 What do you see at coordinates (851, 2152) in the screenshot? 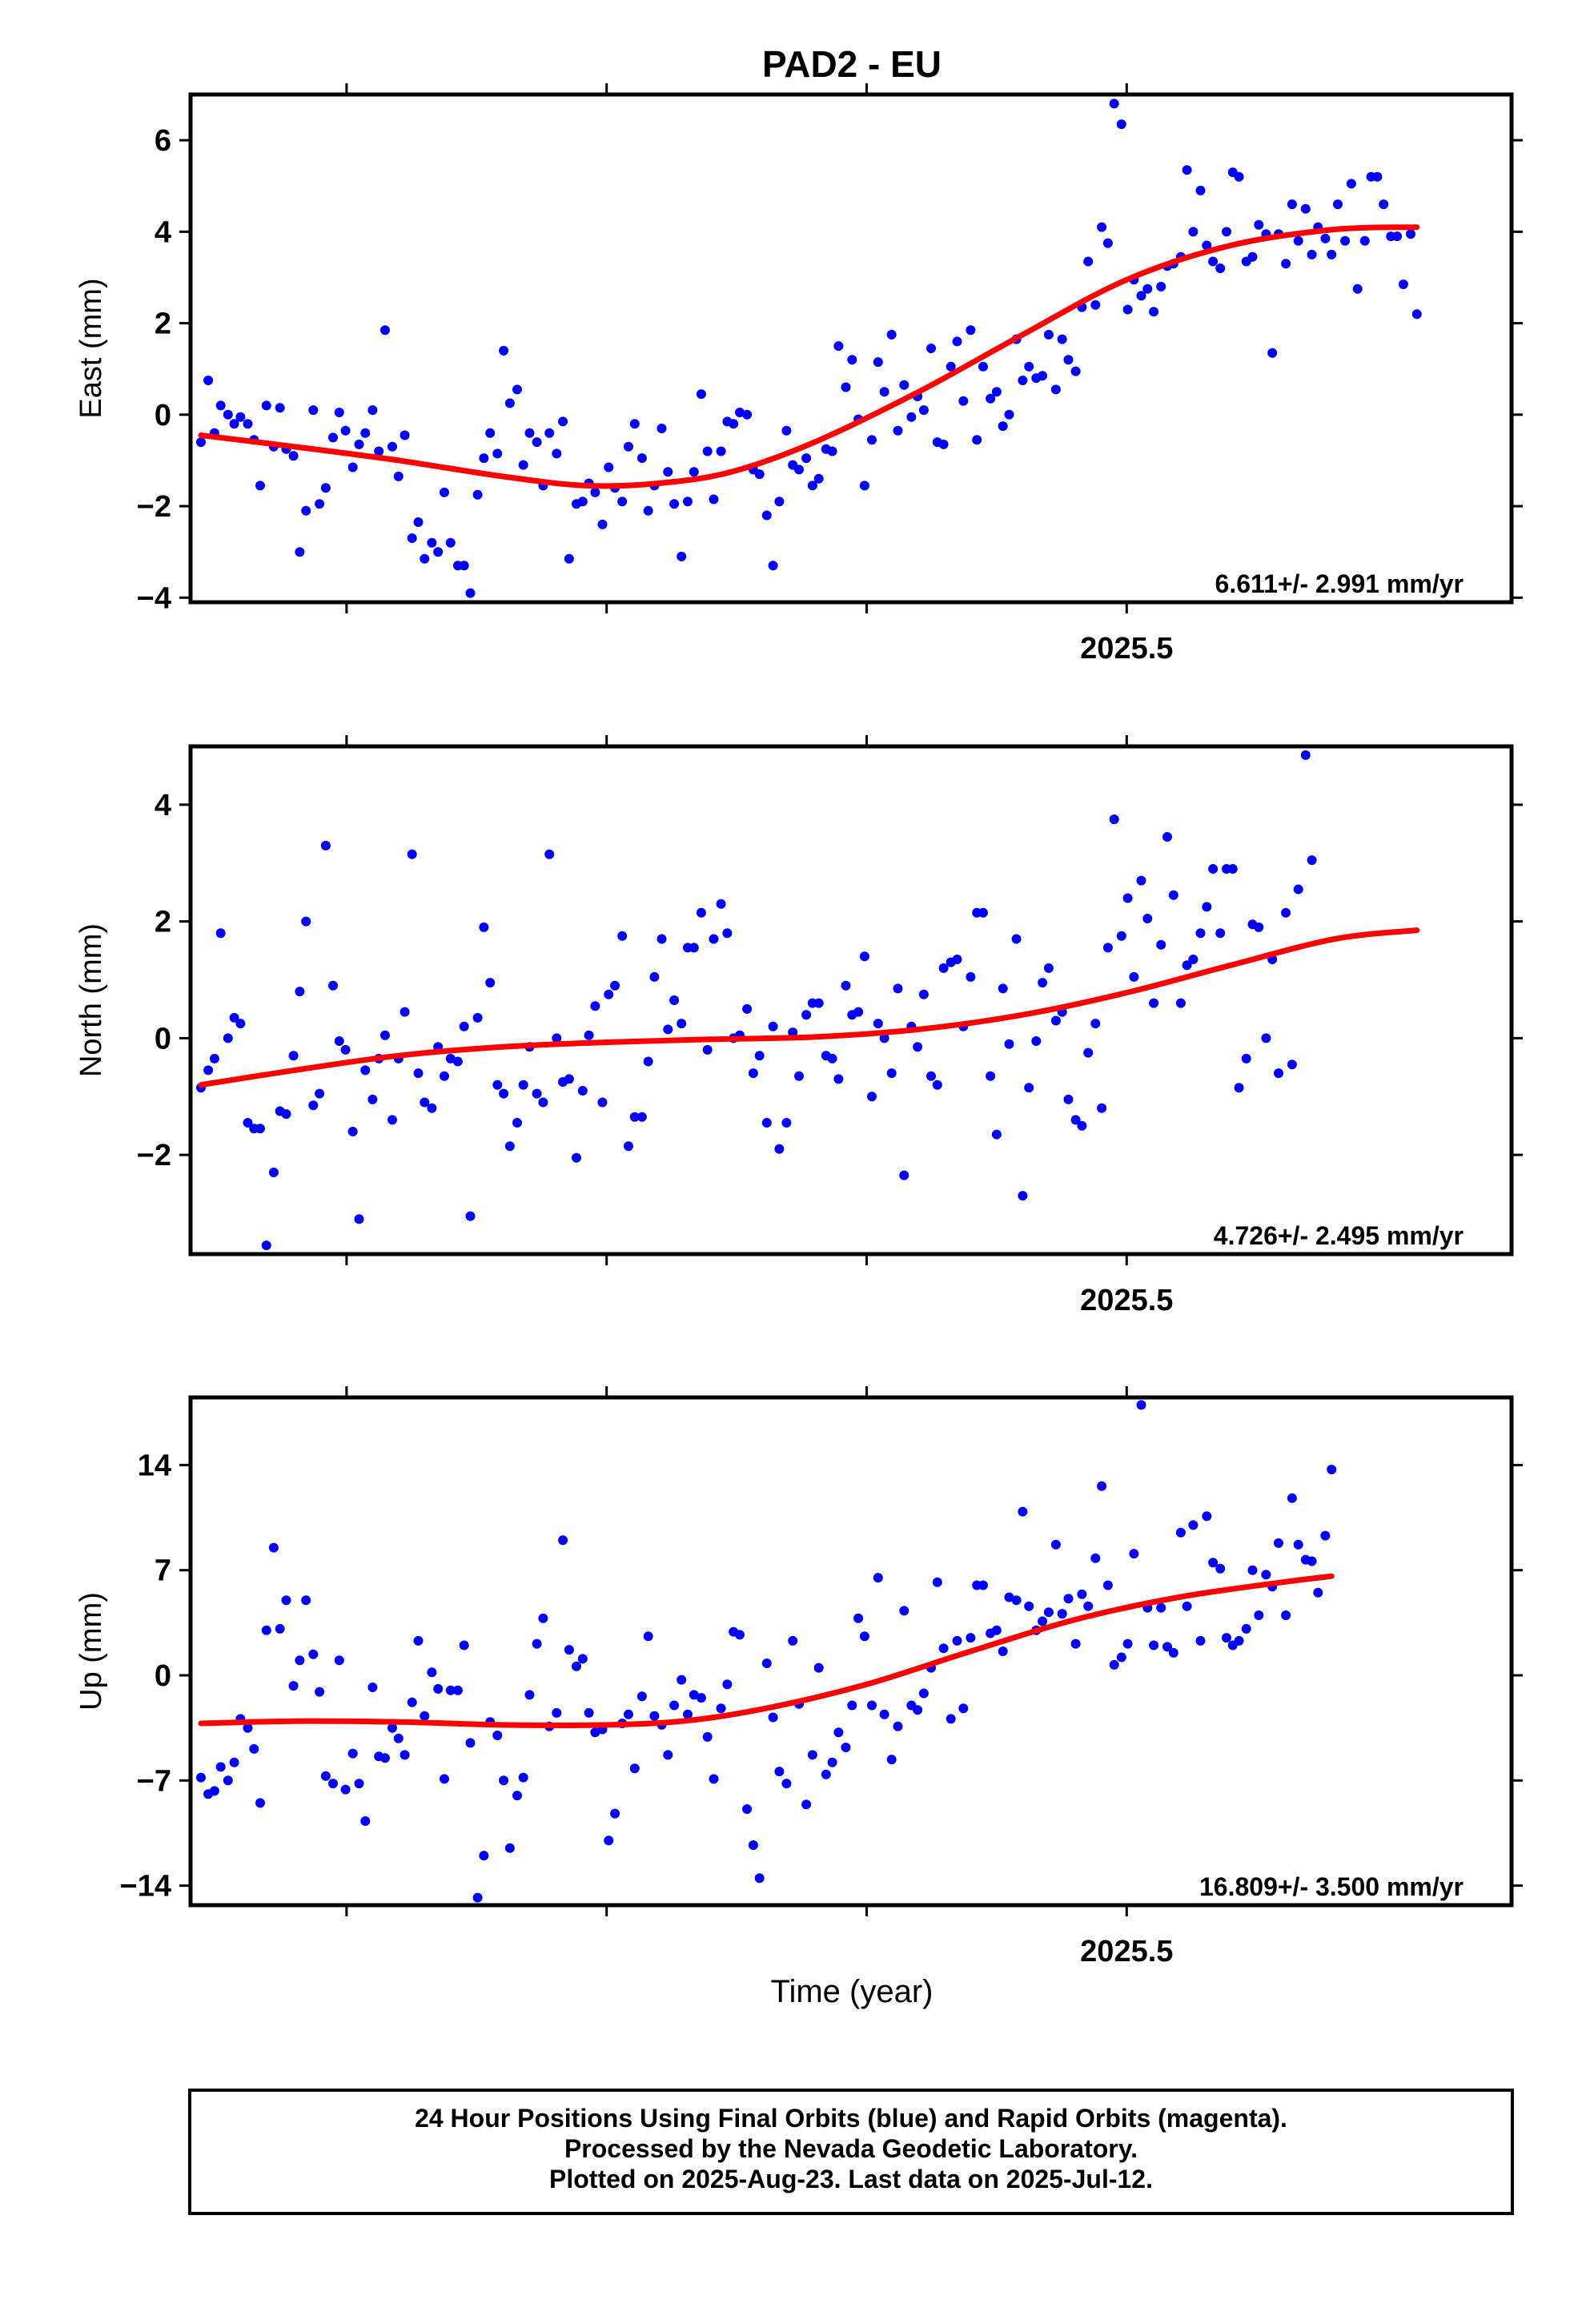
I see `footer-box` at bounding box center [851, 2152].